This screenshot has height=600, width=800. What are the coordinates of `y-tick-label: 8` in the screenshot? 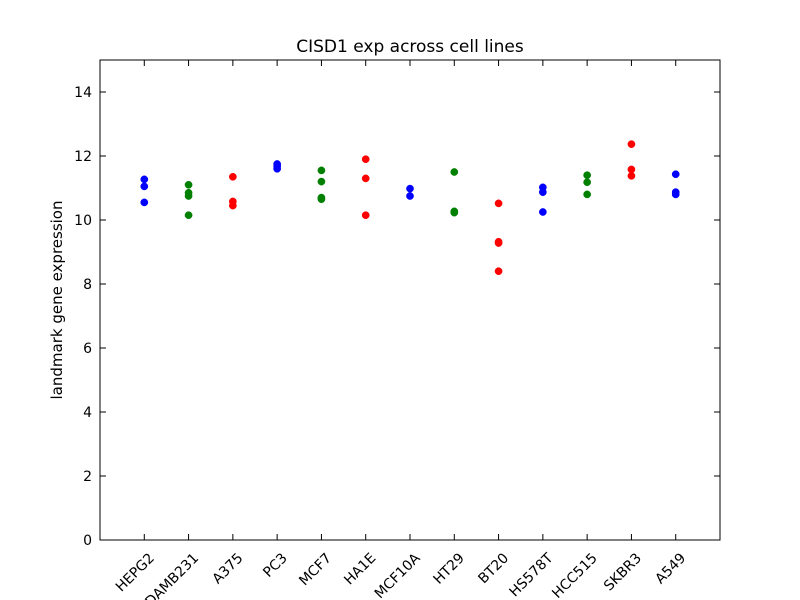 It's located at (87, 285).